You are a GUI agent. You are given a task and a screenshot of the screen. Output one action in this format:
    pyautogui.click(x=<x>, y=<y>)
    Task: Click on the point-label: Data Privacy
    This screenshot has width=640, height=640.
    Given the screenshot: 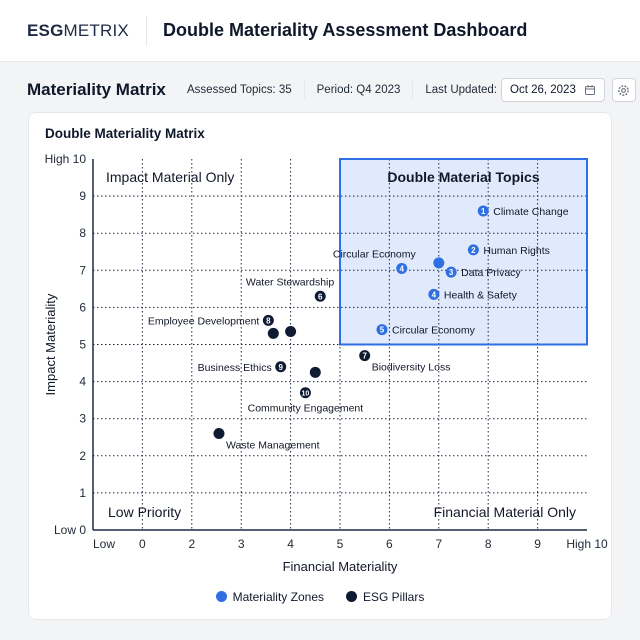 What is the action you would take?
    pyautogui.click(x=491, y=273)
    